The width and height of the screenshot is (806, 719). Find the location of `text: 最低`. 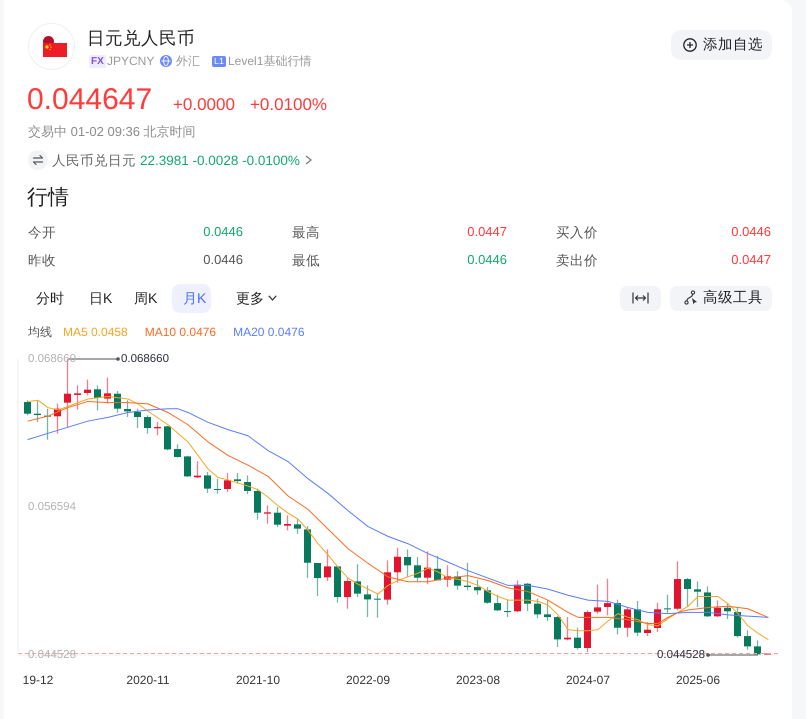

text: 最低 is located at coordinates (306, 260).